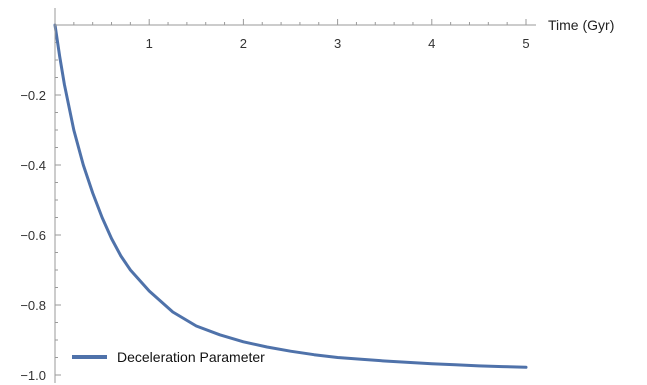 The image size is (647, 385). I want to click on y-tick-label: −0.8, so click(33, 305).